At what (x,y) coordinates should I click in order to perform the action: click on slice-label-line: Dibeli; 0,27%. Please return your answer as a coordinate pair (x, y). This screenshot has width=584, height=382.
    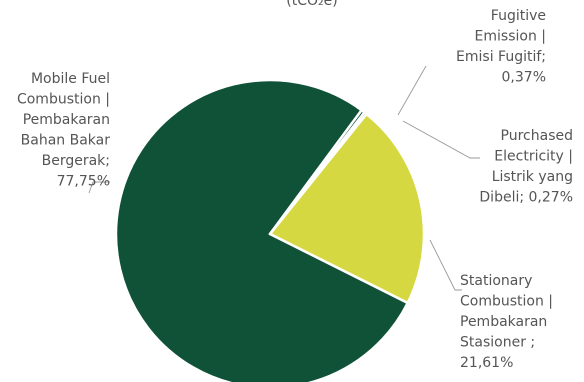
    Looking at the image, I should click on (526, 198).